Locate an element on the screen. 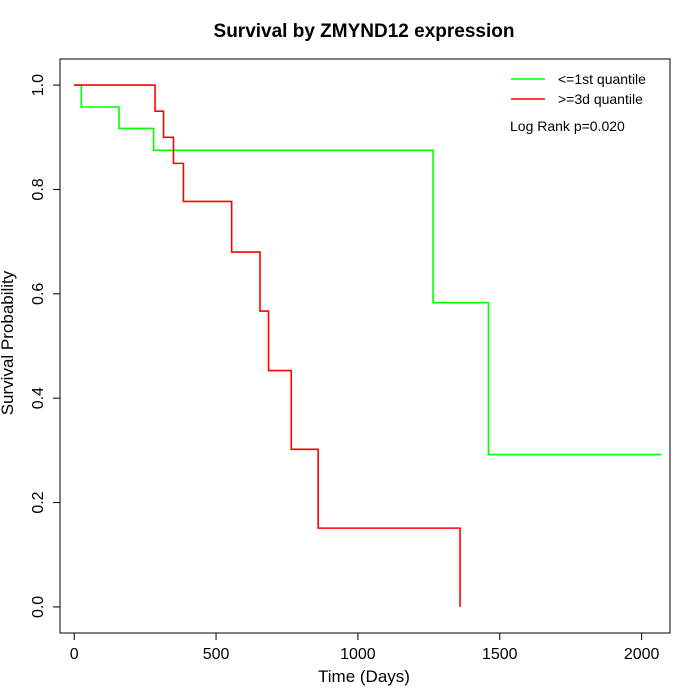 Image resolution: width=700 pixels, height=700 pixels. x-tick-label: 2000 is located at coordinates (642, 654).